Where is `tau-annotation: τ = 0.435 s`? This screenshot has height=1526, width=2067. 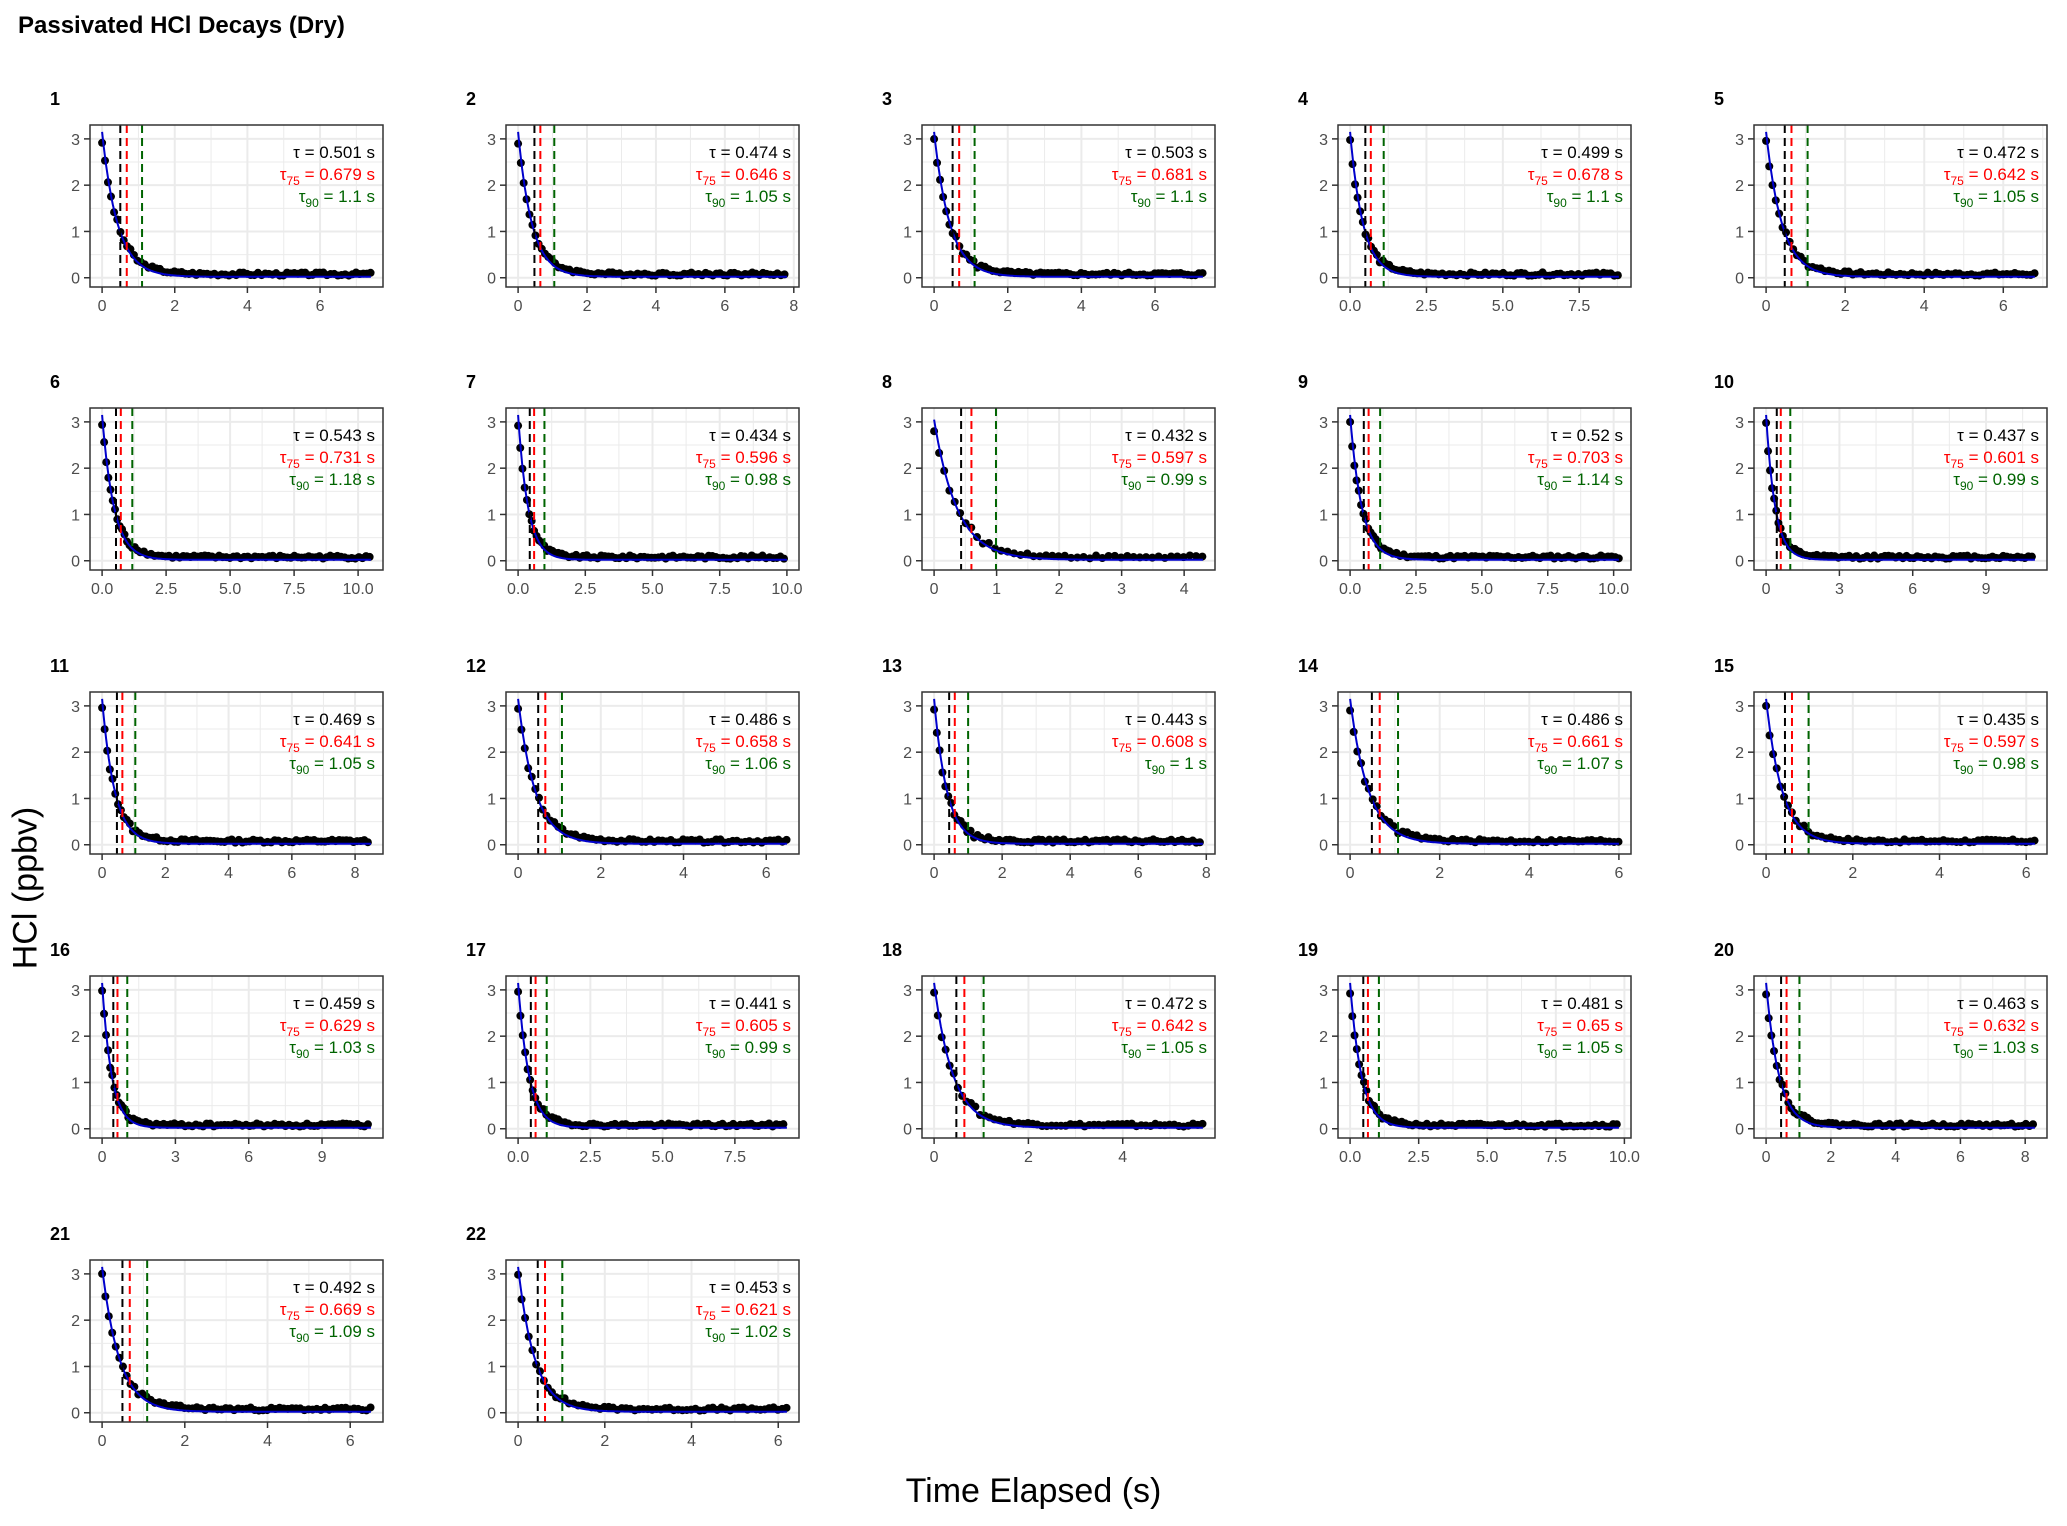
tau-annotation: τ = 0.435 s is located at coordinates (1998, 719).